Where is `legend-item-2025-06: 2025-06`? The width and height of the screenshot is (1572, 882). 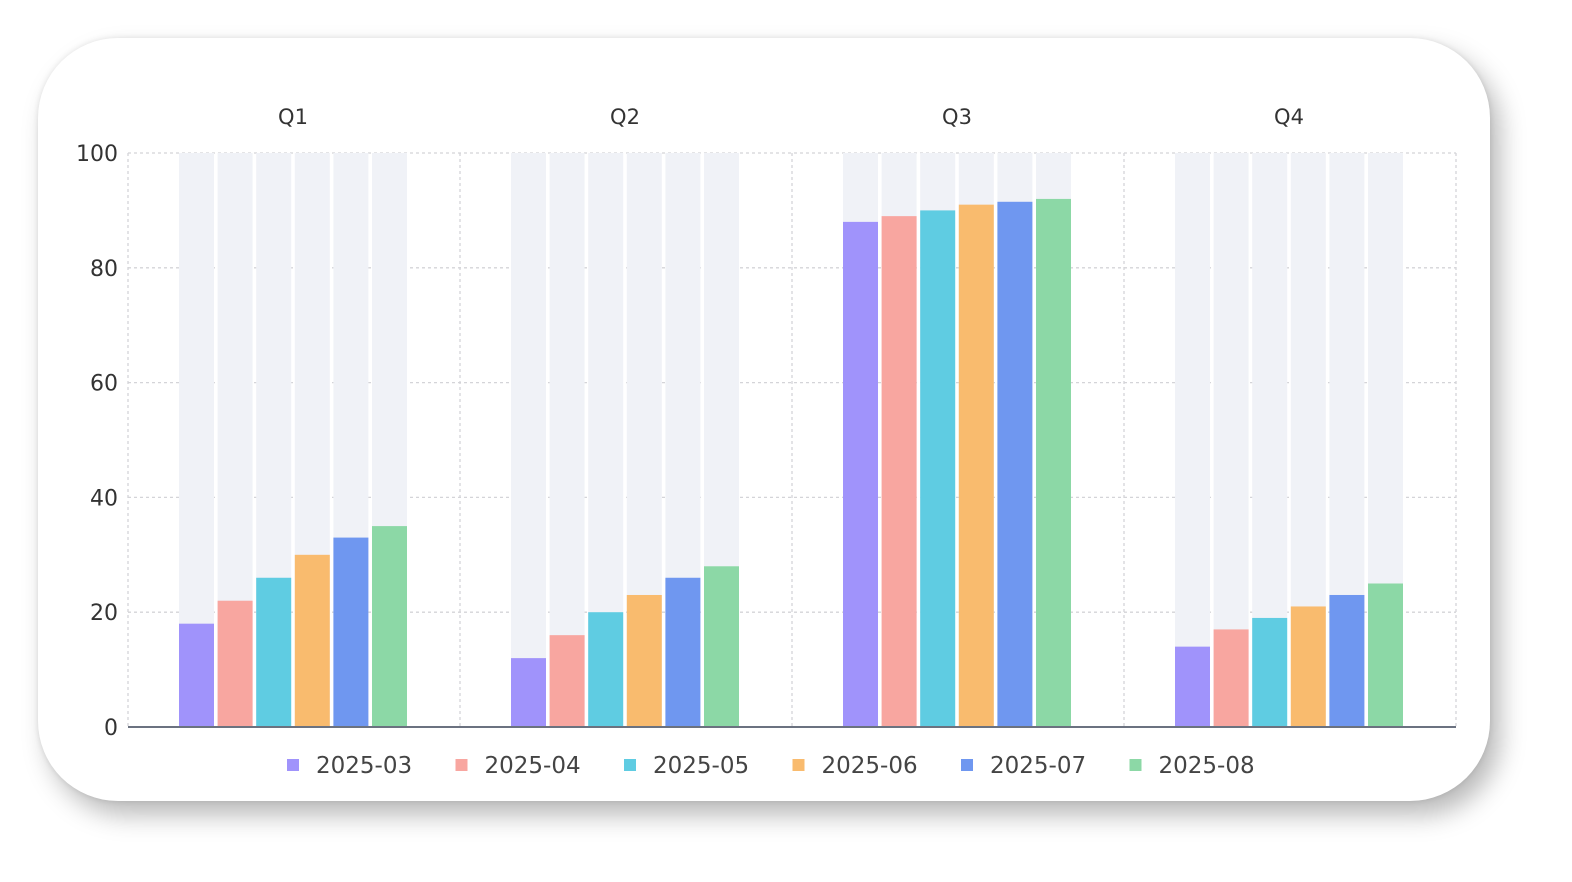 legend-item-2025-06: 2025-06 is located at coordinates (855, 766).